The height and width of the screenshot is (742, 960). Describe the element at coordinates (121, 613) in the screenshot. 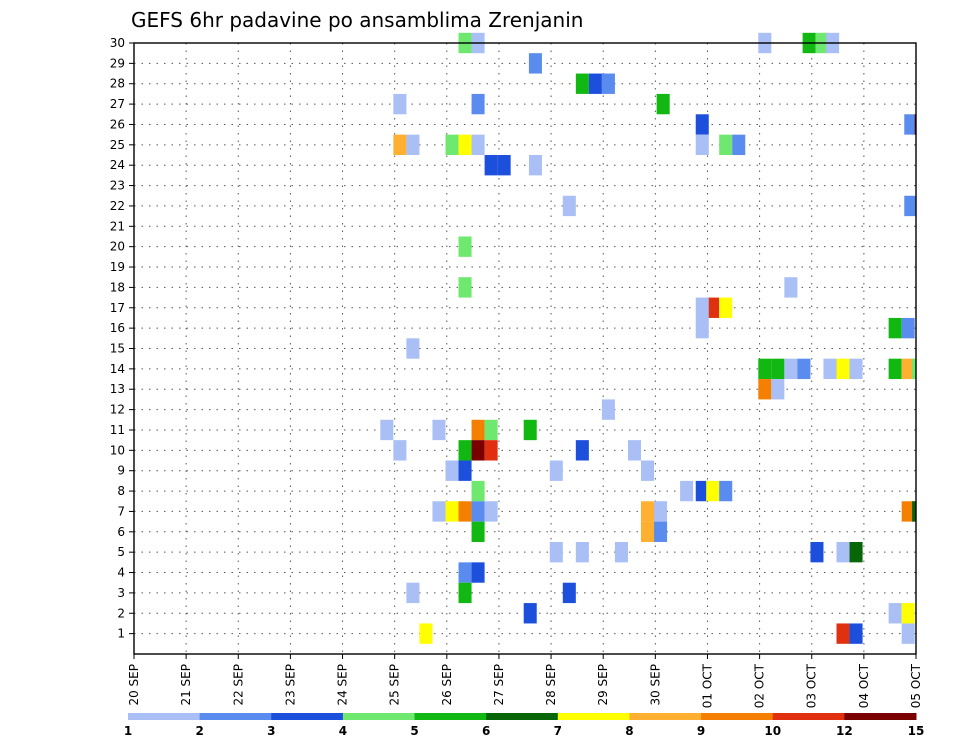

I see `y-tick-label: 2` at that location.